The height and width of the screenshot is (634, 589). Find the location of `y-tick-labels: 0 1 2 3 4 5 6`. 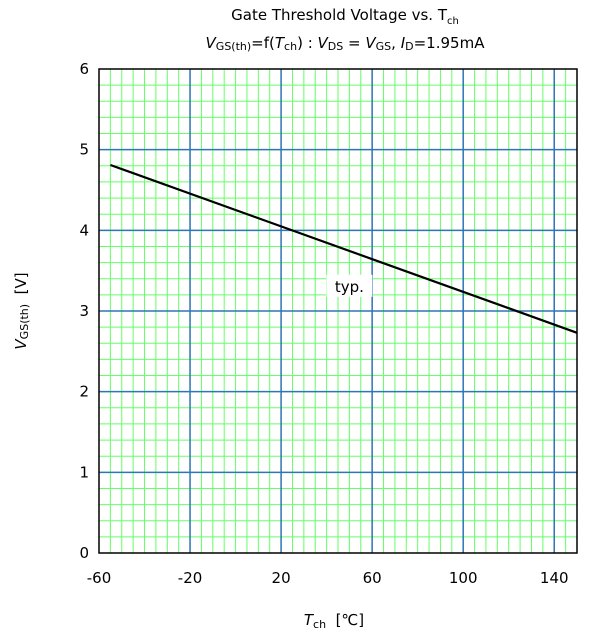

y-tick-labels: 0 1 2 3 4 5 6 is located at coordinates (84, 311).